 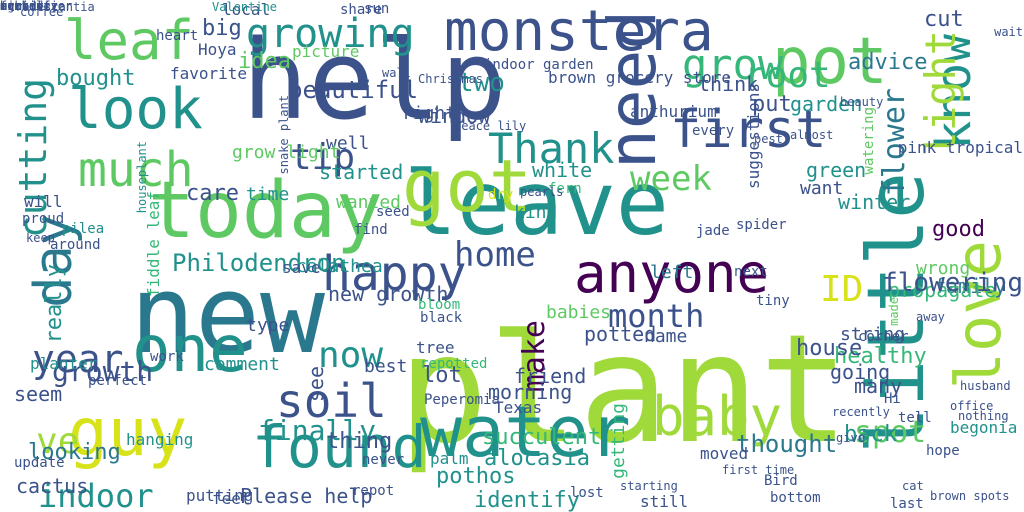 I want to click on cloud-word: best, so click(x=386, y=366).